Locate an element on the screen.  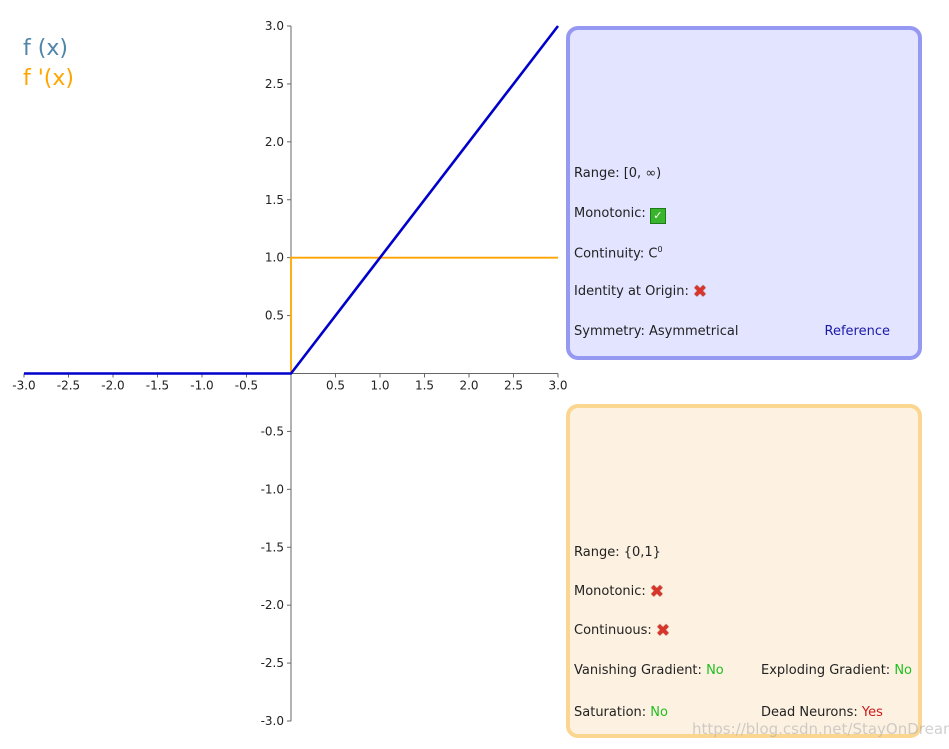
y-tick-label: 0.5 is located at coordinates (274, 316).